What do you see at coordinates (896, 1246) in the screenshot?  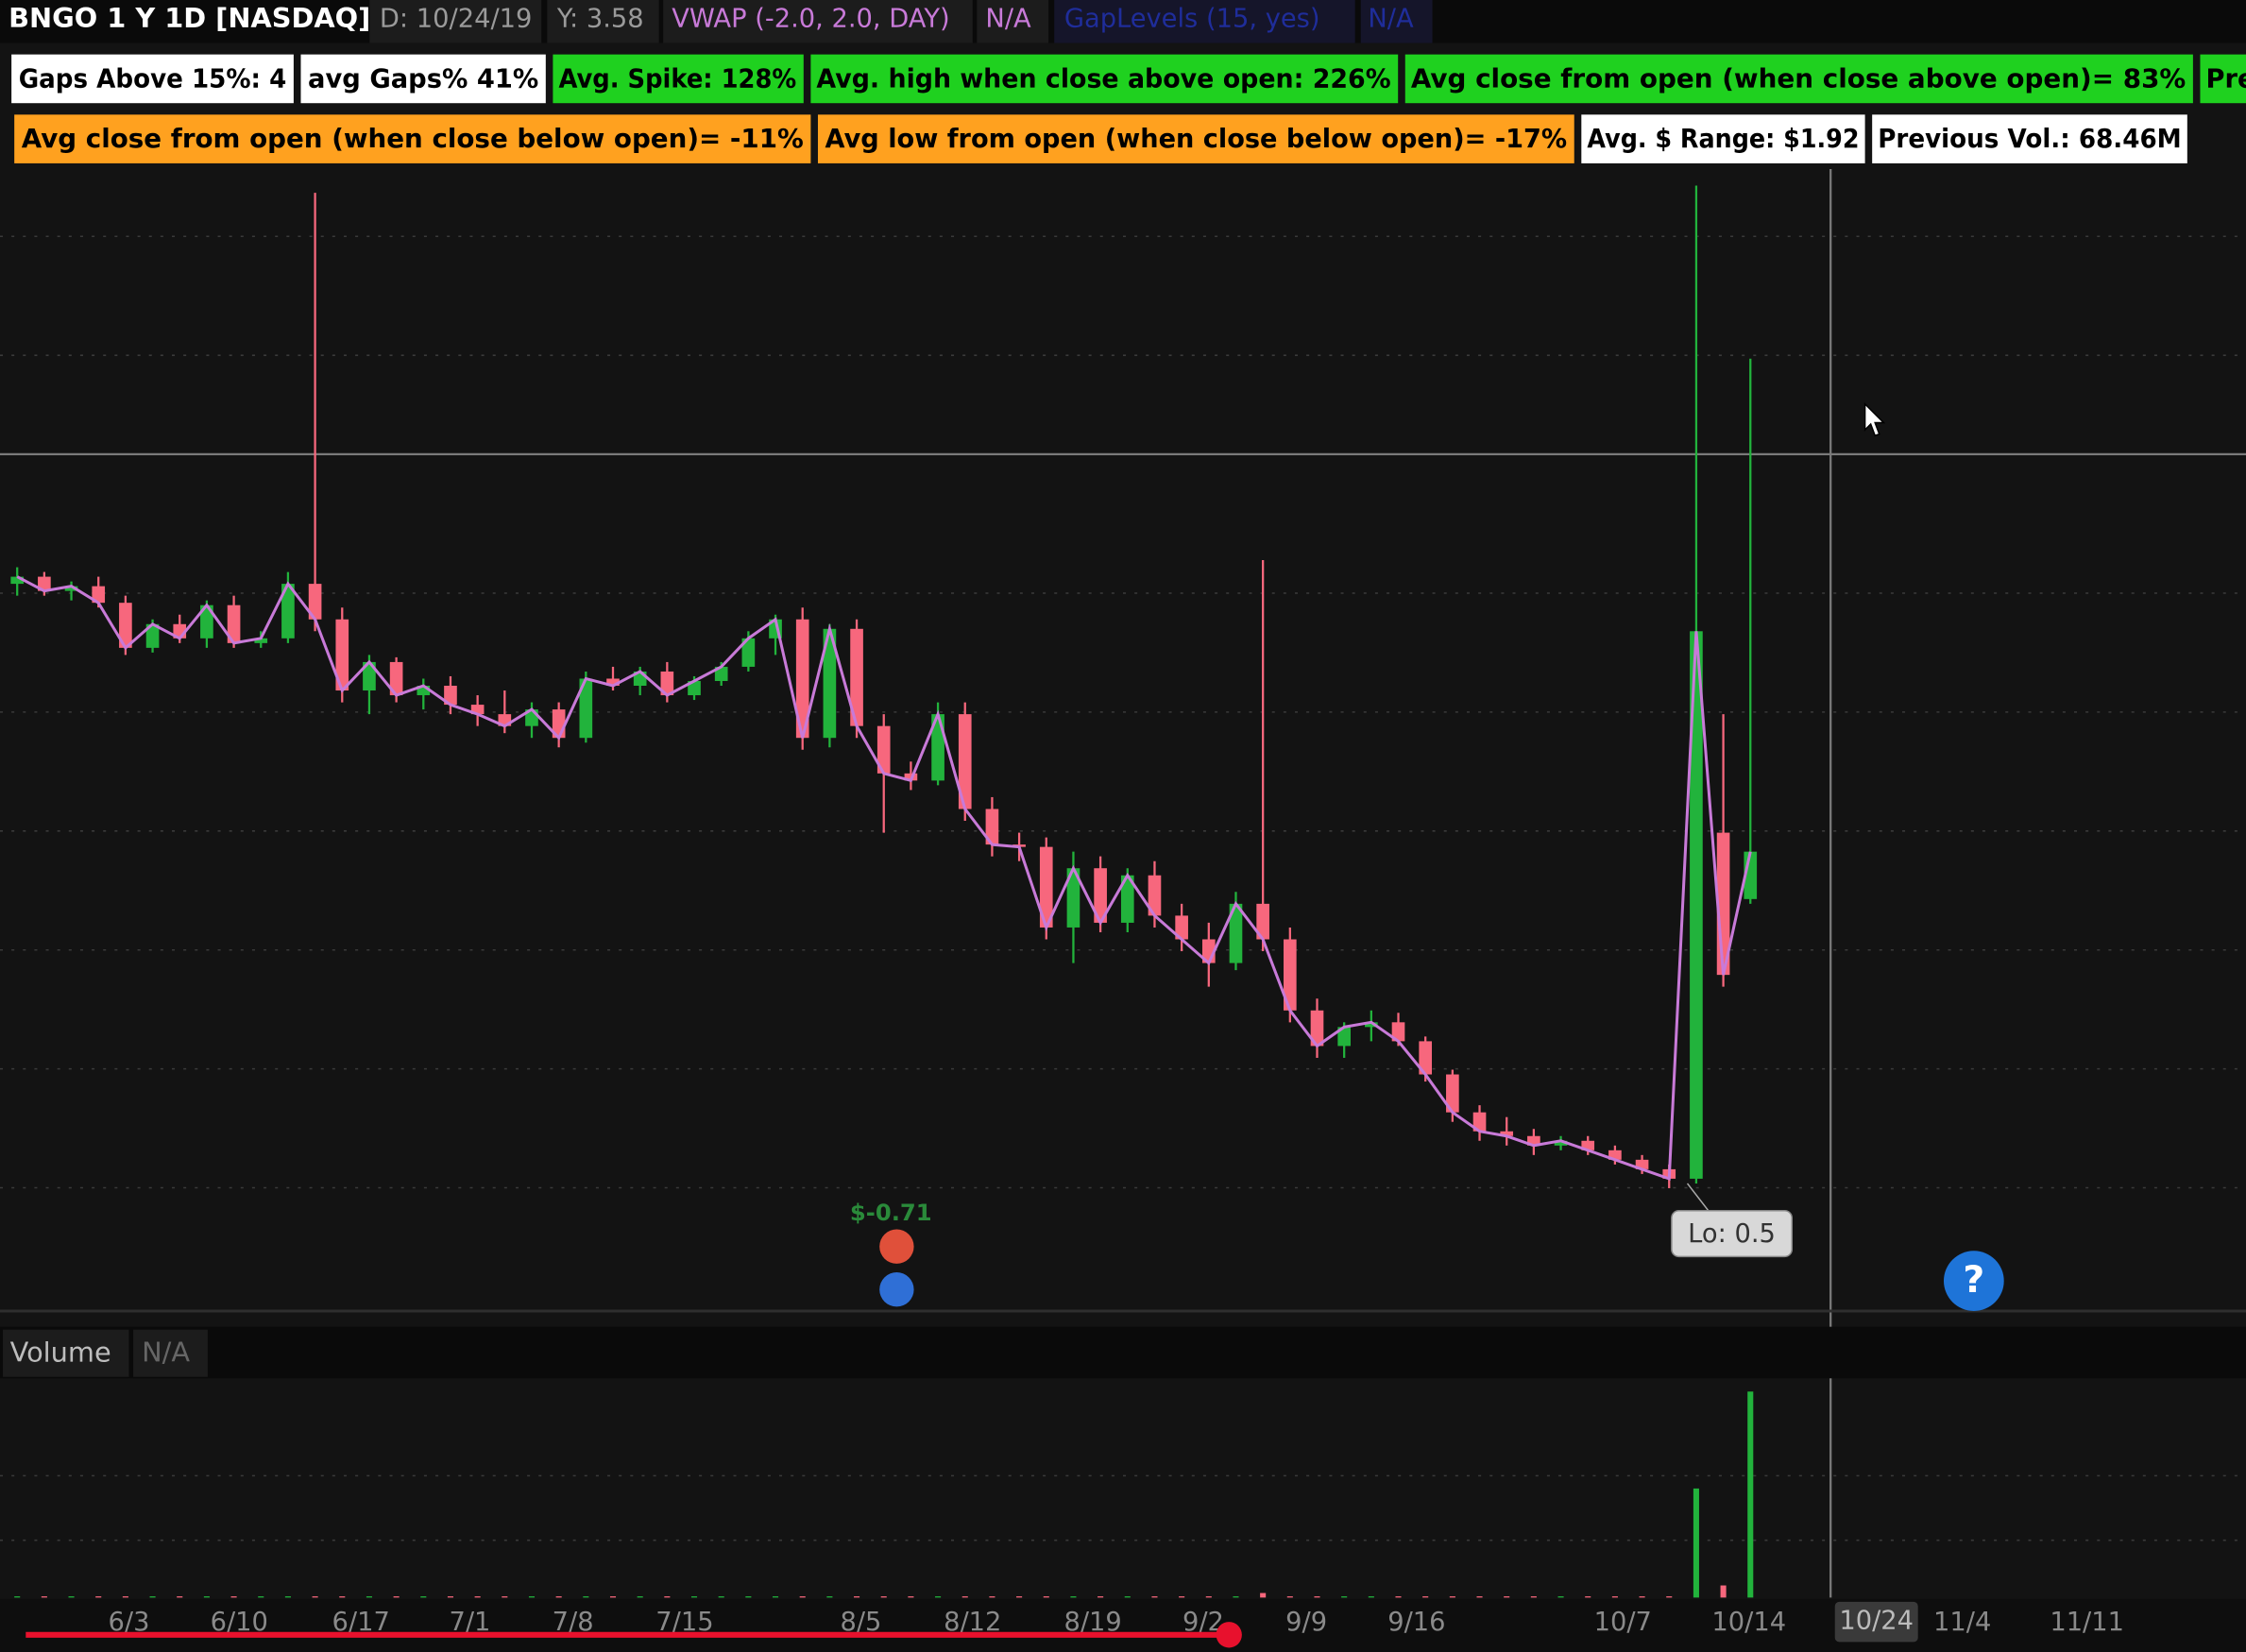 I see `event-icon` at bounding box center [896, 1246].